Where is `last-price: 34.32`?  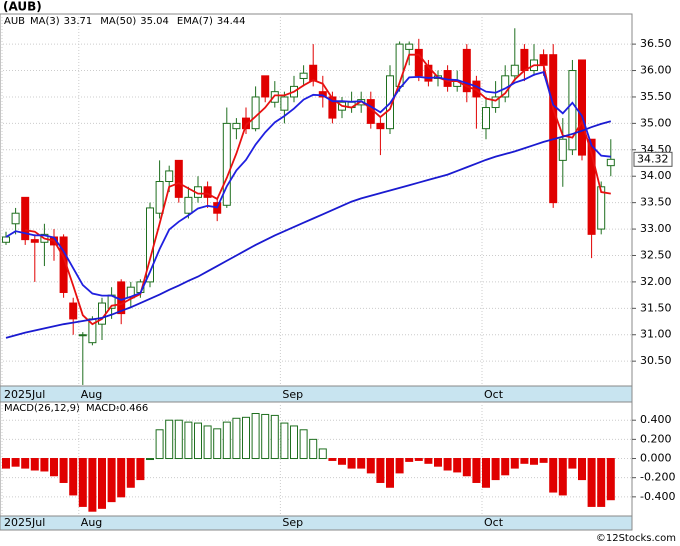 last-price: 34.32 is located at coordinates (653, 158).